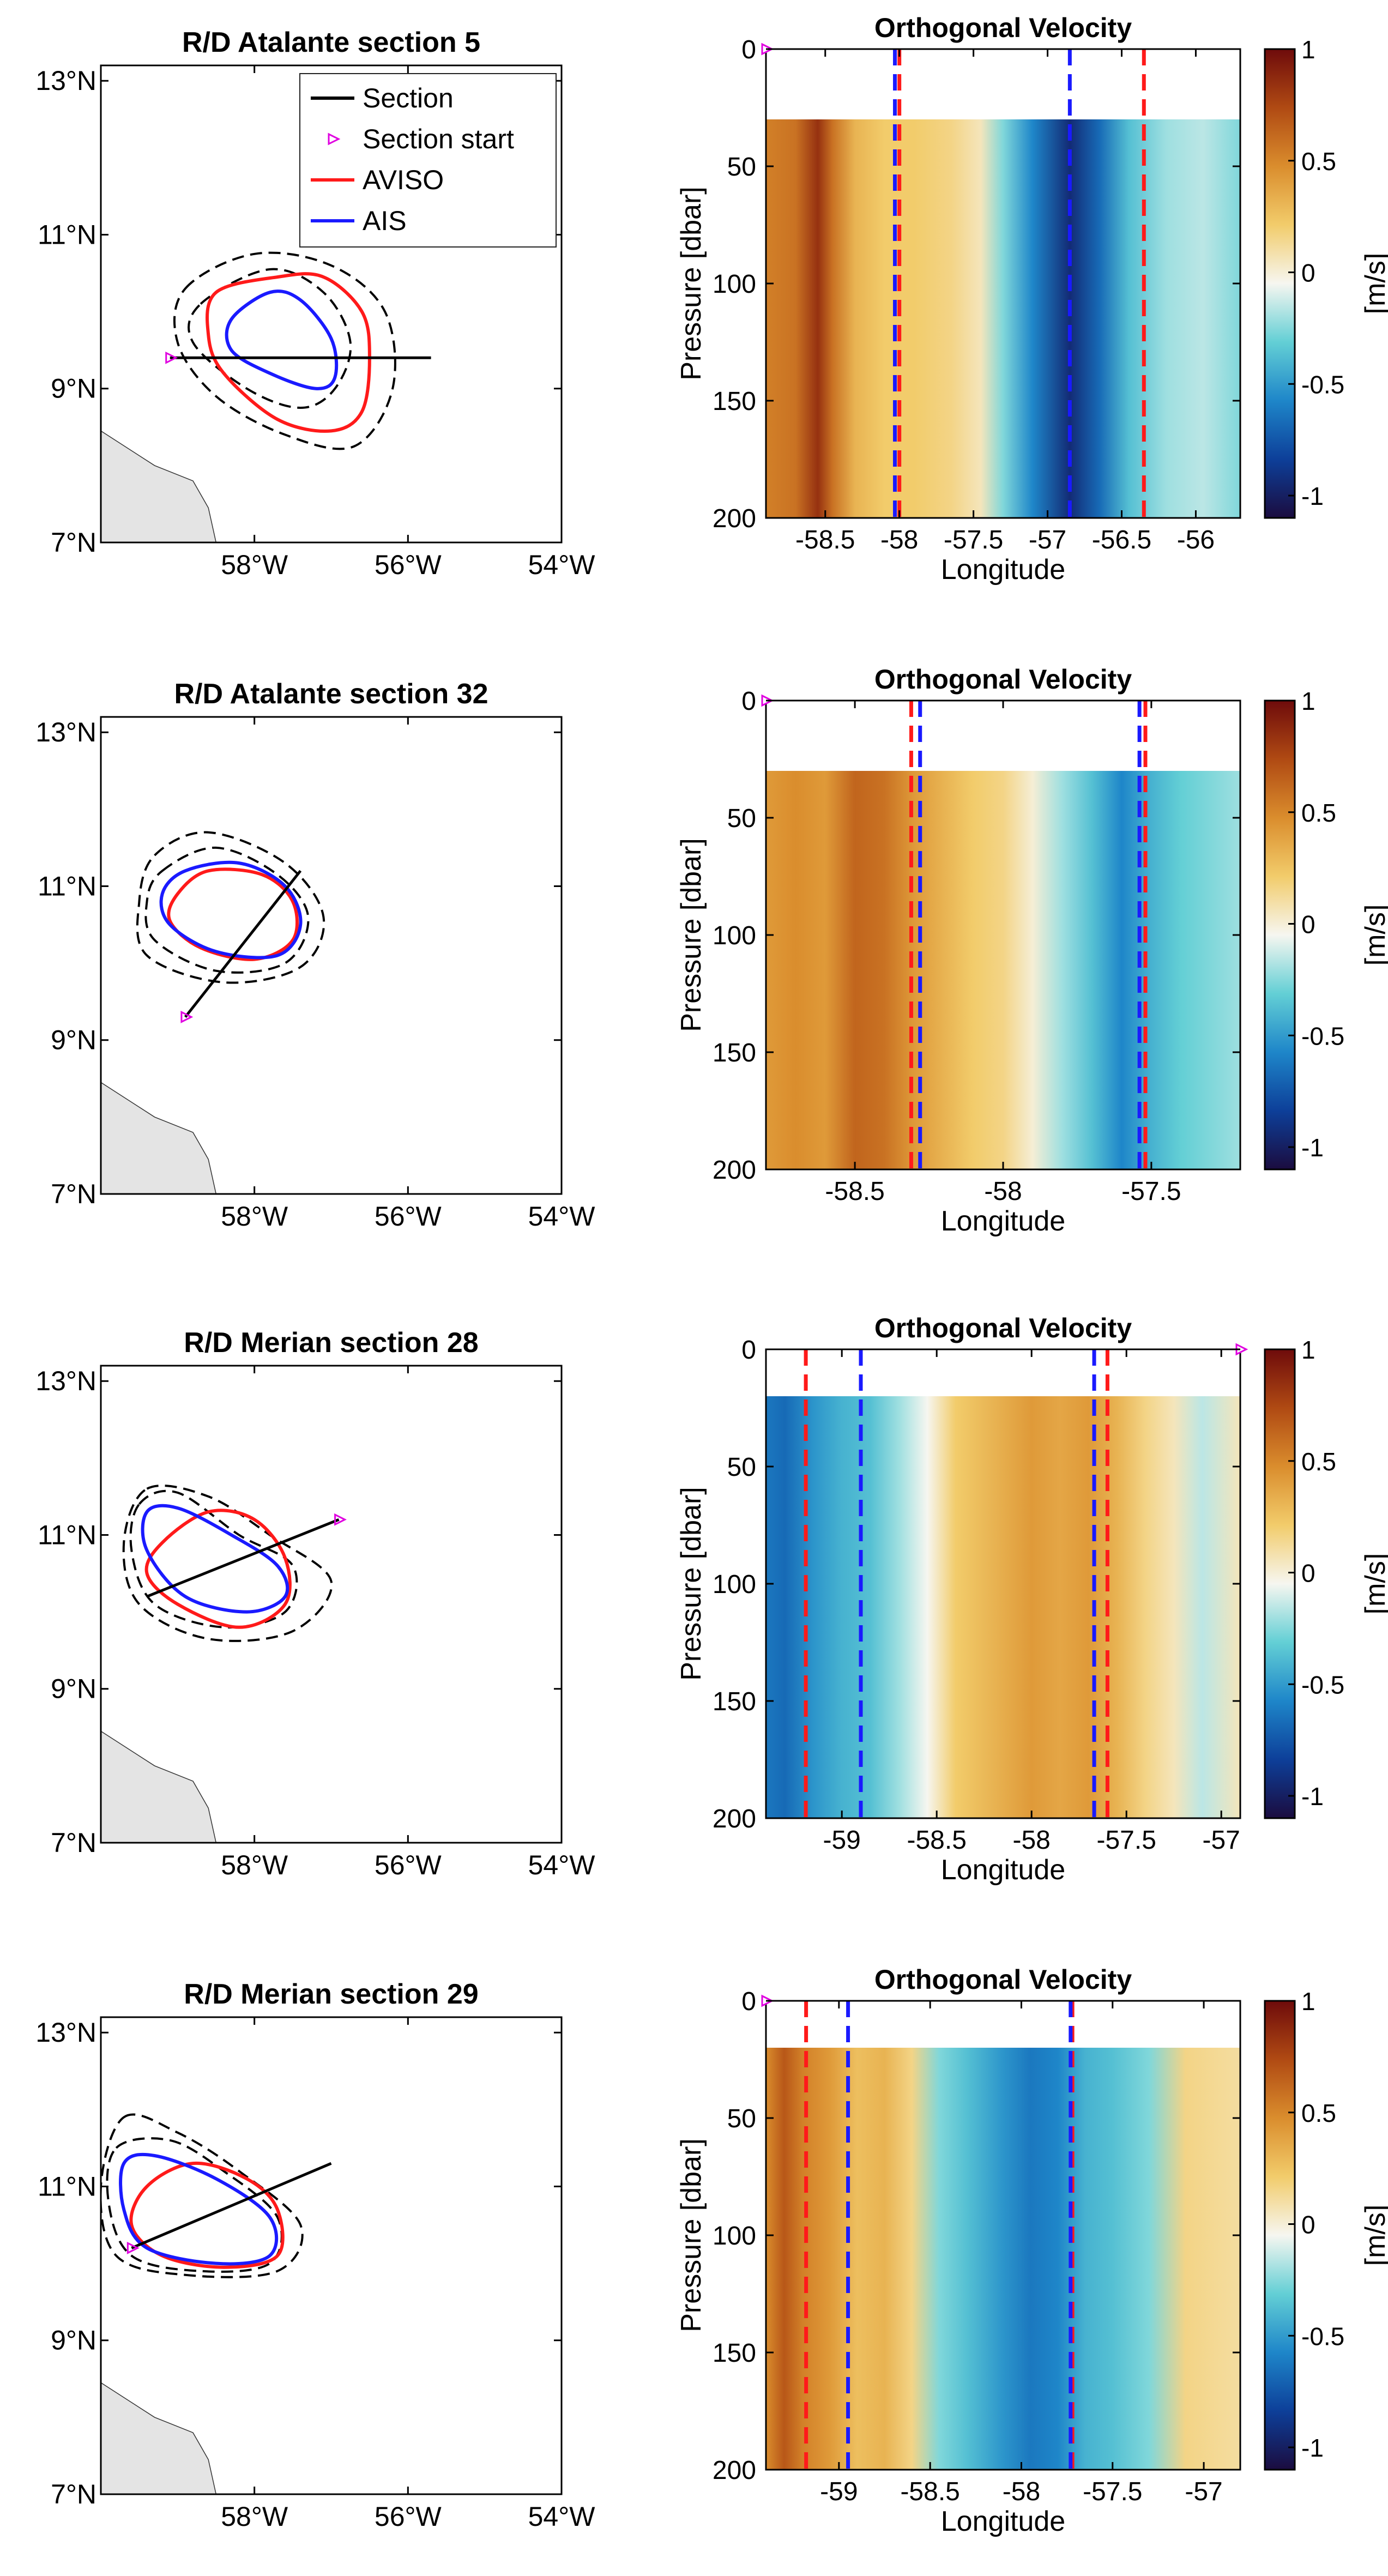  I want to click on lon-tick-label: 58°W, so click(254, 2517).